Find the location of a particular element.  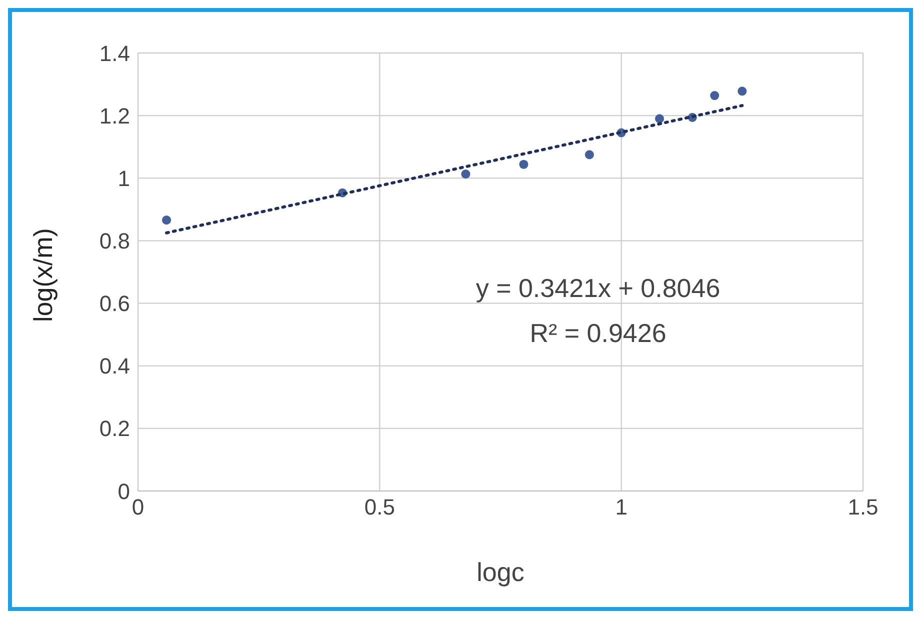

y-tick-label: 1.2 is located at coordinates (114, 115).